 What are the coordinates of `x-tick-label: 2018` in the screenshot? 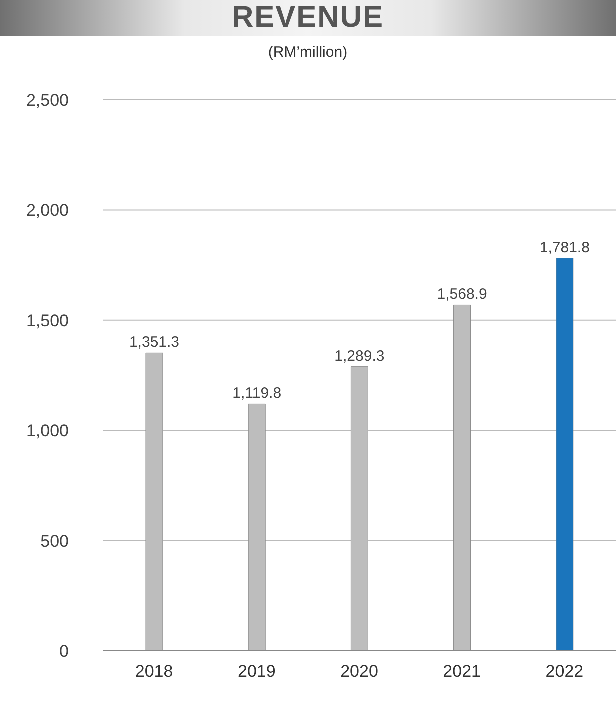 It's located at (154, 672).